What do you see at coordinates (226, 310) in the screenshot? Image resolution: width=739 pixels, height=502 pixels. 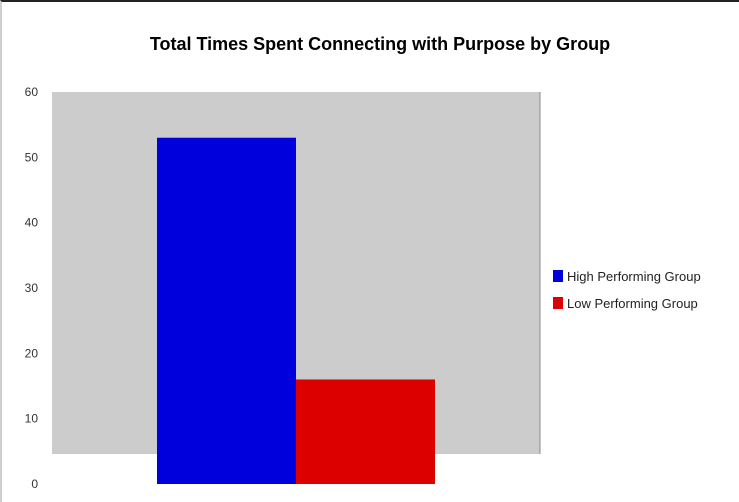 I see `bar-high-performing` at bounding box center [226, 310].